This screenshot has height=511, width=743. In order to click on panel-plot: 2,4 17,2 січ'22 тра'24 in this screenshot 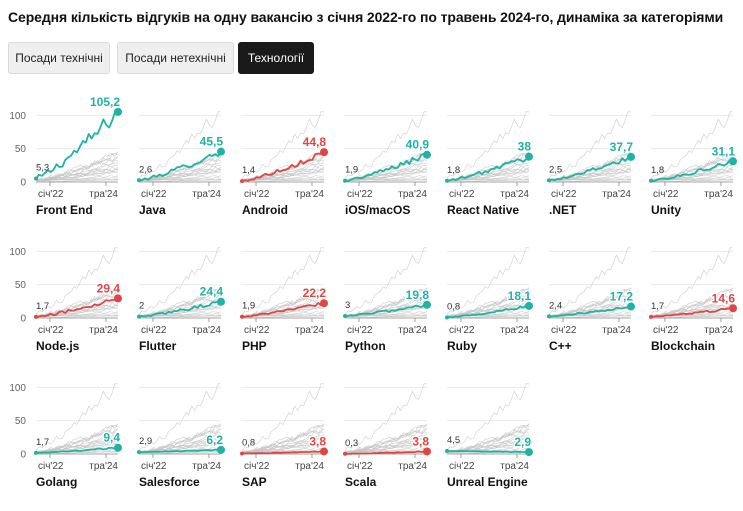, I will do `click(591, 291)`.